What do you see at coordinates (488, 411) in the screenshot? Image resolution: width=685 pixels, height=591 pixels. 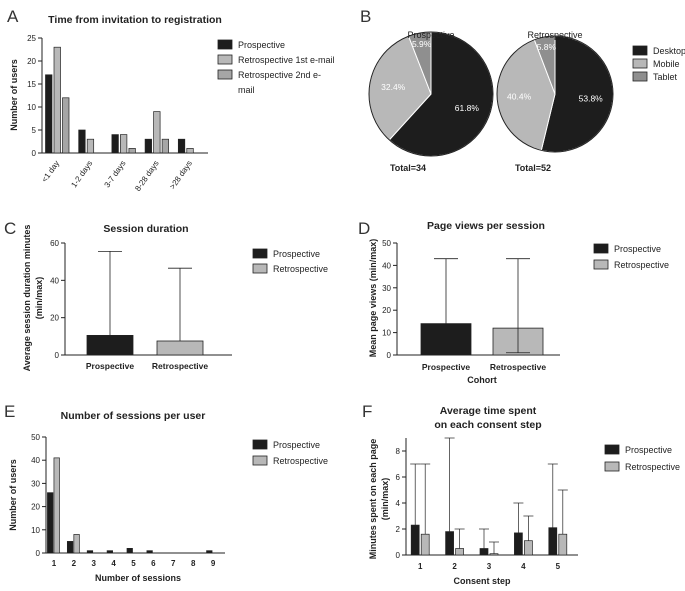 I see `chart-title: Average time spent` at bounding box center [488, 411].